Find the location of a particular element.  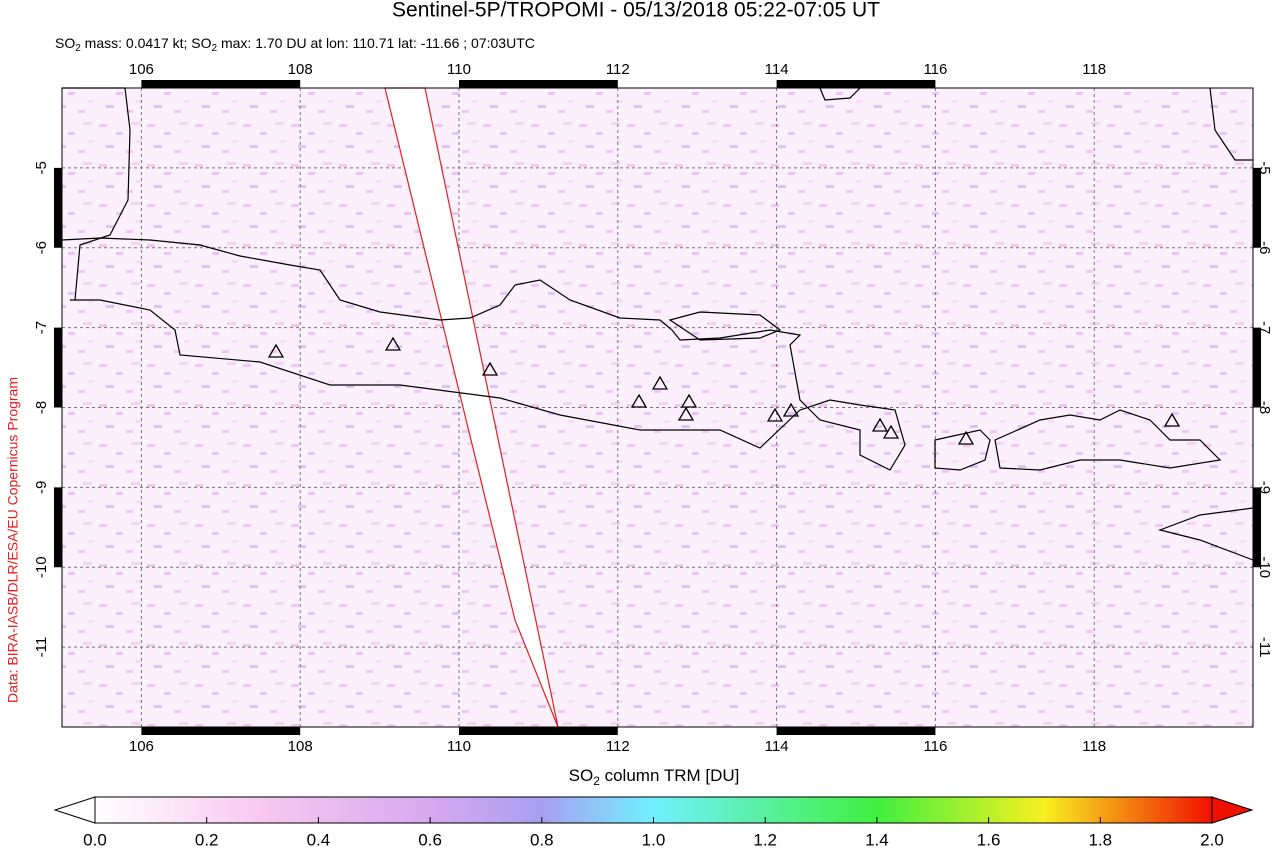

y-tick-label-left: -11 is located at coordinates (41, 647).